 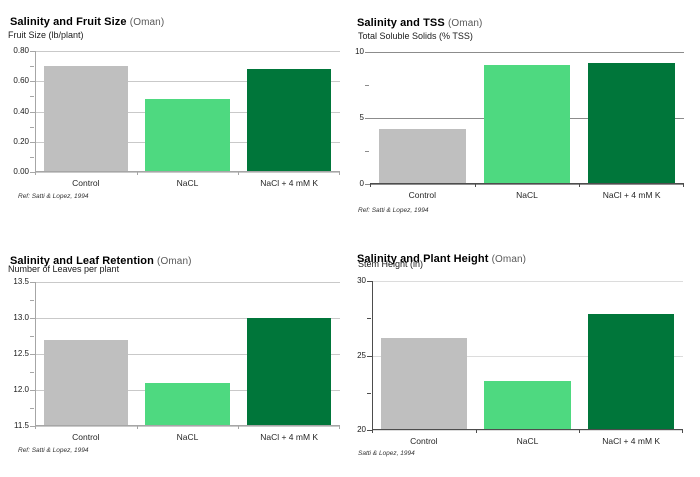 I want to click on reference-citation: Satti & Lopez, 1994, so click(x=386, y=453).